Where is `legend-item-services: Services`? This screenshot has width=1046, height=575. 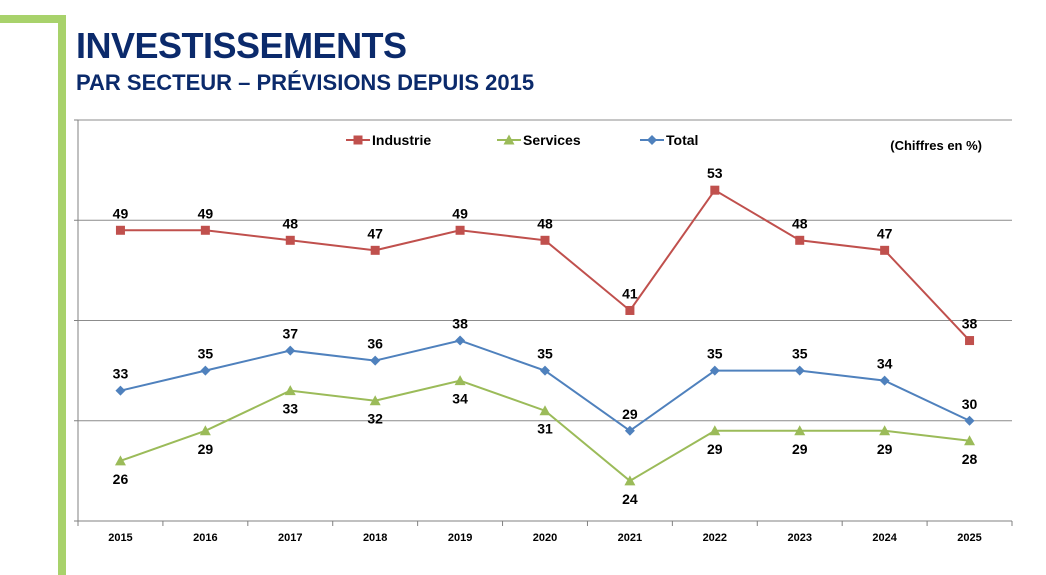
legend-item-services: Services is located at coordinates (539, 140).